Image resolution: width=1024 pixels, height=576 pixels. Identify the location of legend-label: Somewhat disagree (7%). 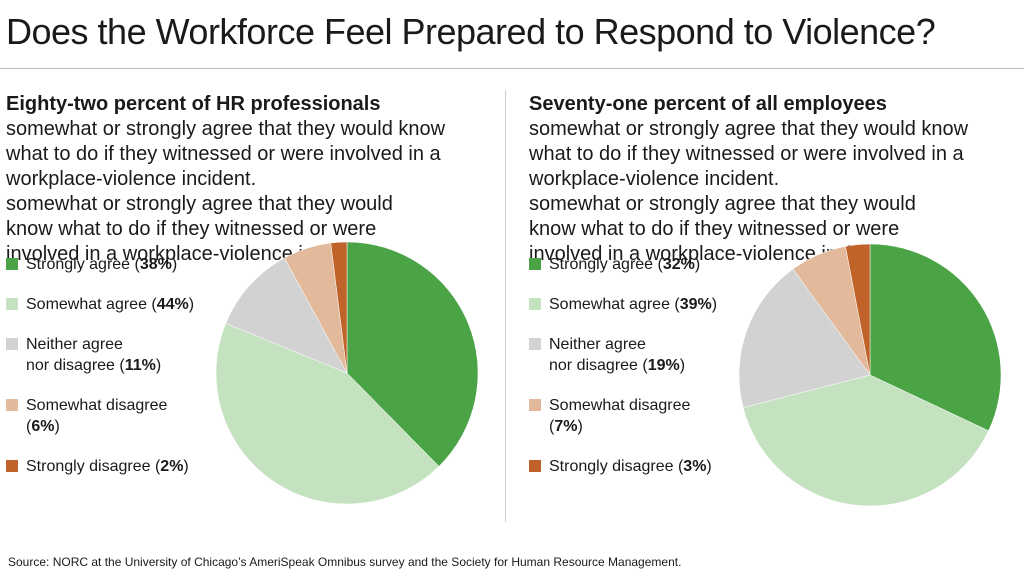
(620, 416).